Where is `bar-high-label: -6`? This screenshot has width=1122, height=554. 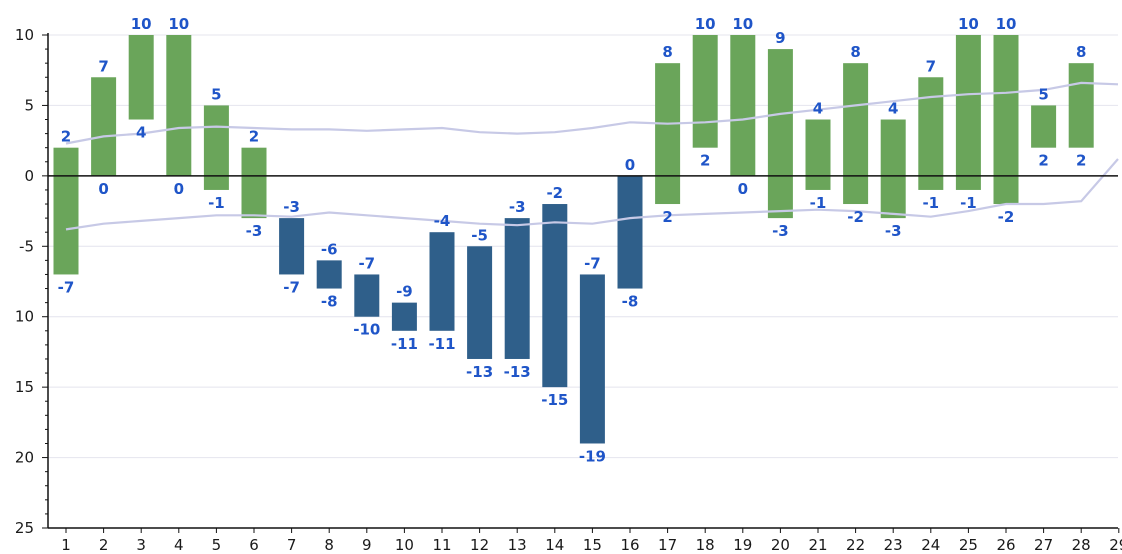
bar-high-label: -6 is located at coordinates (329, 249).